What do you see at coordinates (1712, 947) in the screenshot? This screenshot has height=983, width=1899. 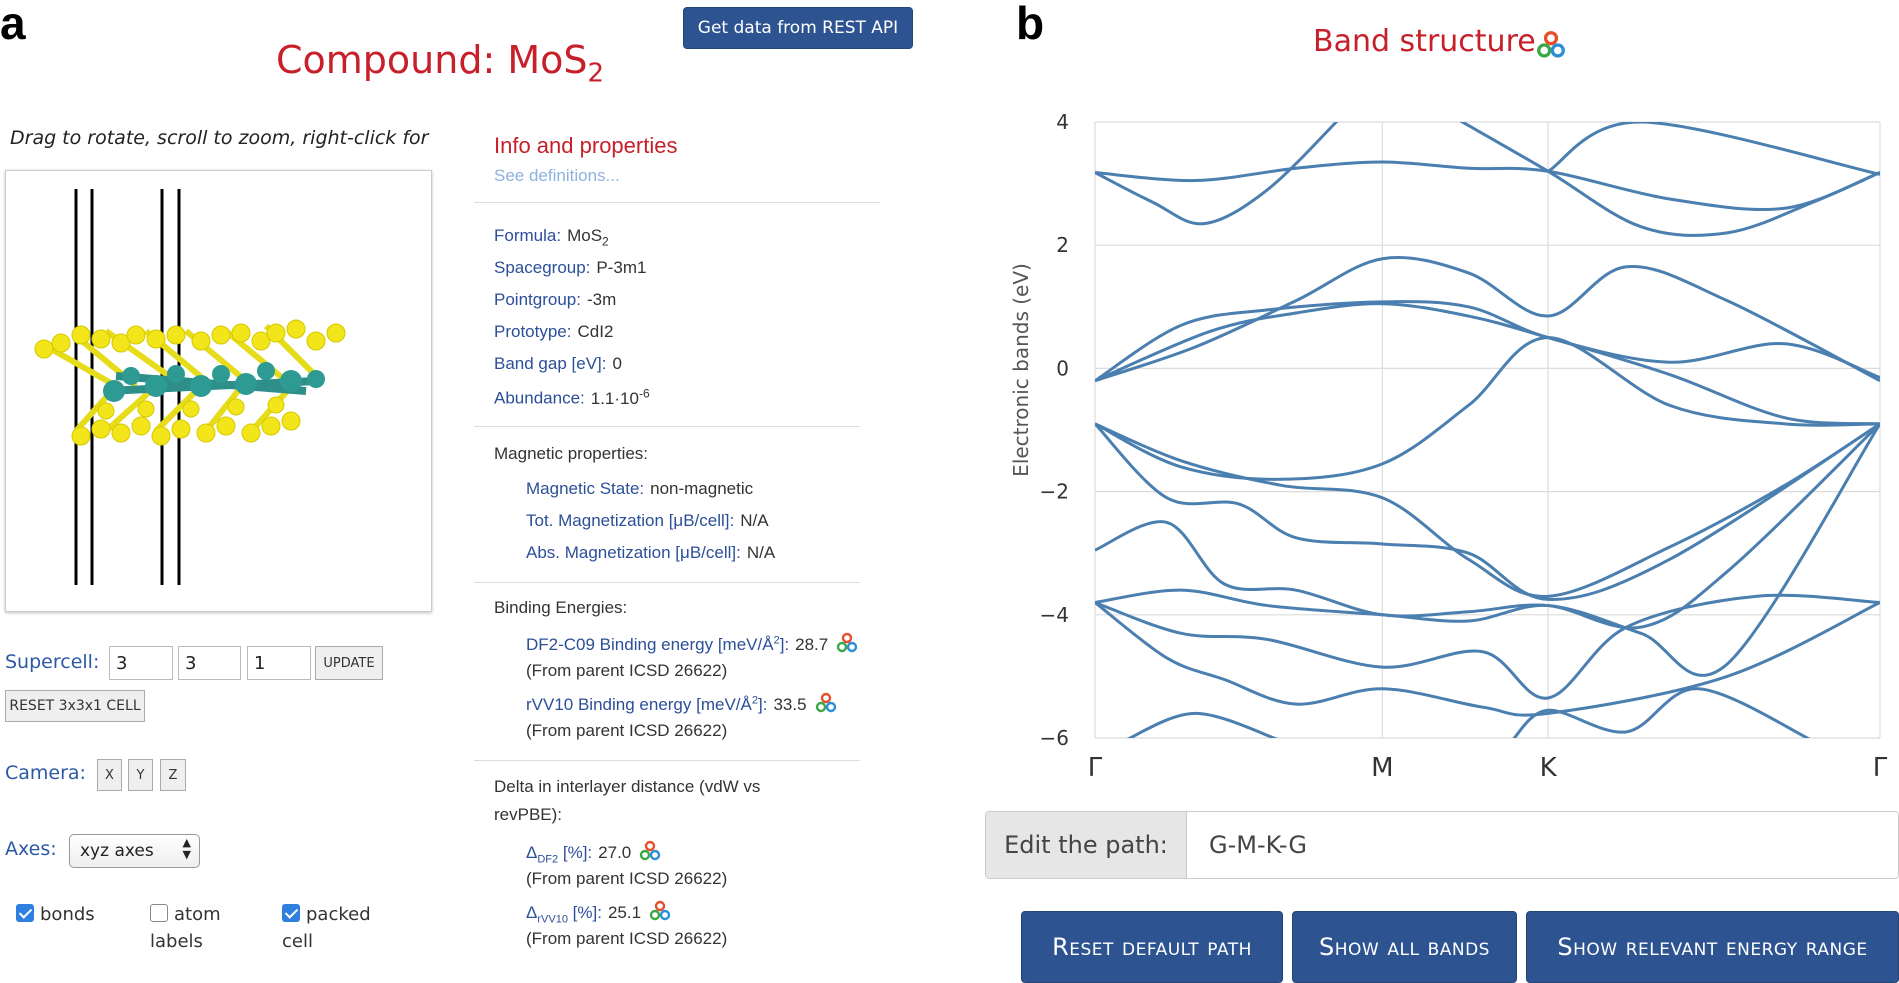 I see `show-relevant-energy-range-button: Show relevant energy range` at bounding box center [1712, 947].